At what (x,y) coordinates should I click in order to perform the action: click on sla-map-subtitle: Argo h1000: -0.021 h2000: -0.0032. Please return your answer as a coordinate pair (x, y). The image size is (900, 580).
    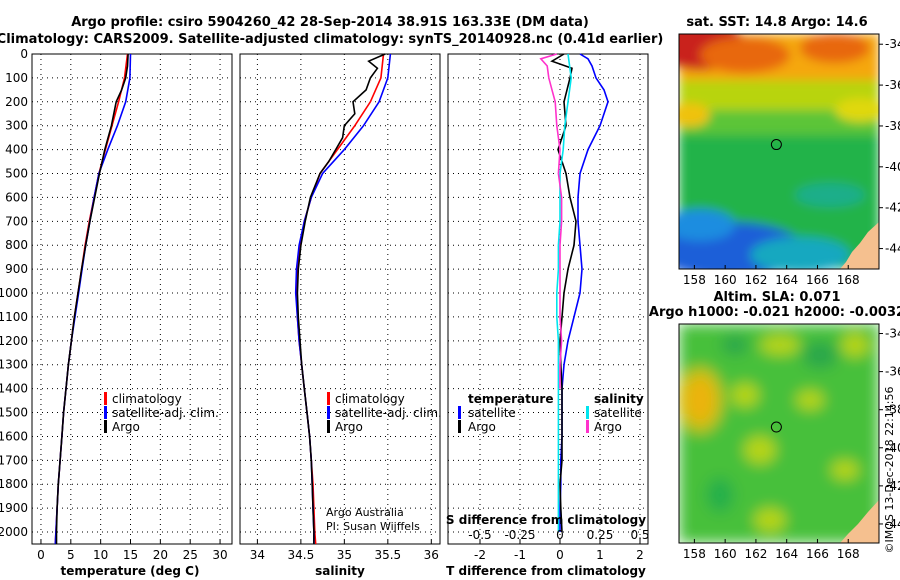
    Looking at the image, I should click on (774, 312).